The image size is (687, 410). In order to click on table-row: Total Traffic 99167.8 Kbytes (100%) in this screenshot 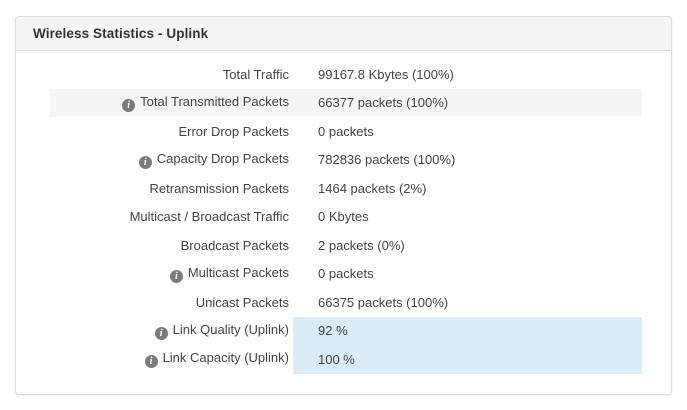, I will do `click(346, 74)`.